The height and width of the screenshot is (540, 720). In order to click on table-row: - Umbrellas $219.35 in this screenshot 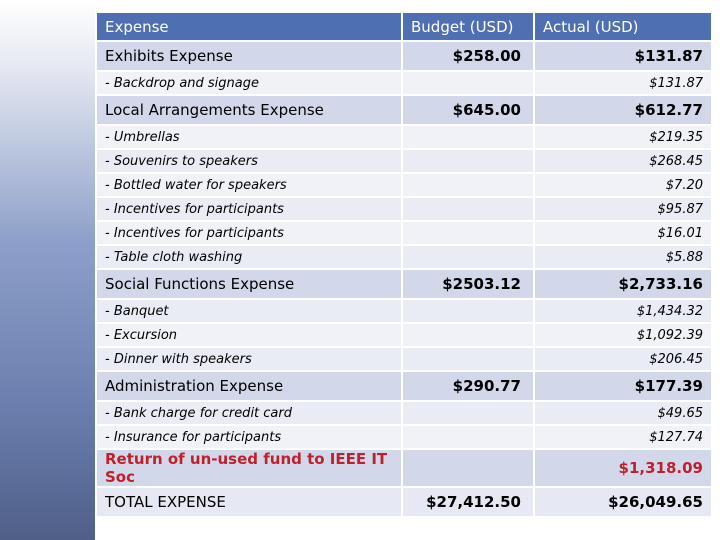, I will do `click(404, 137)`.